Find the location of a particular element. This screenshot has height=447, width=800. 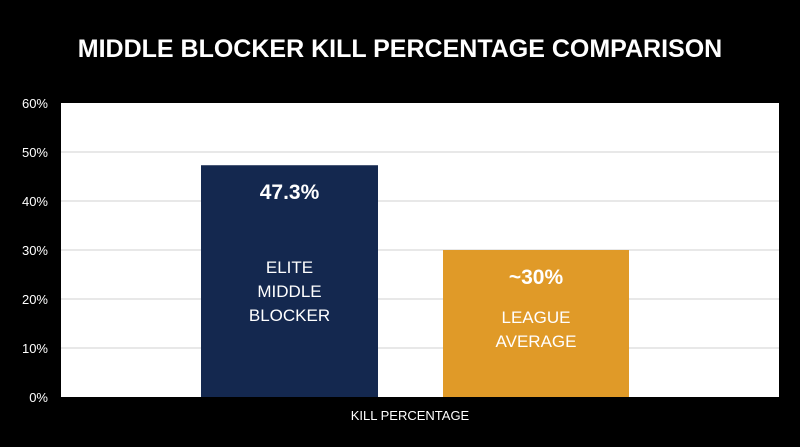

y-axis-ticks: 0% 10% 20% 30% 40% 50% 60% is located at coordinates (35, 250).